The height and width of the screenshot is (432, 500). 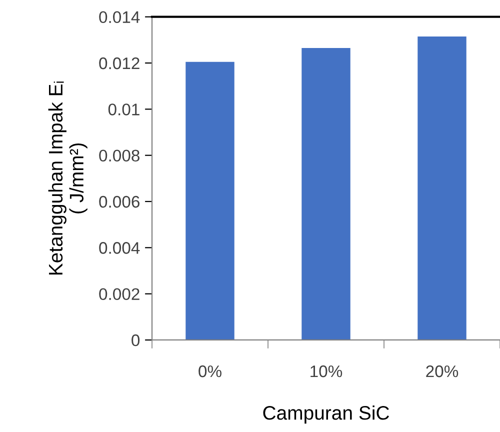 I want to click on x-tick-label: 0%, so click(x=210, y=371).